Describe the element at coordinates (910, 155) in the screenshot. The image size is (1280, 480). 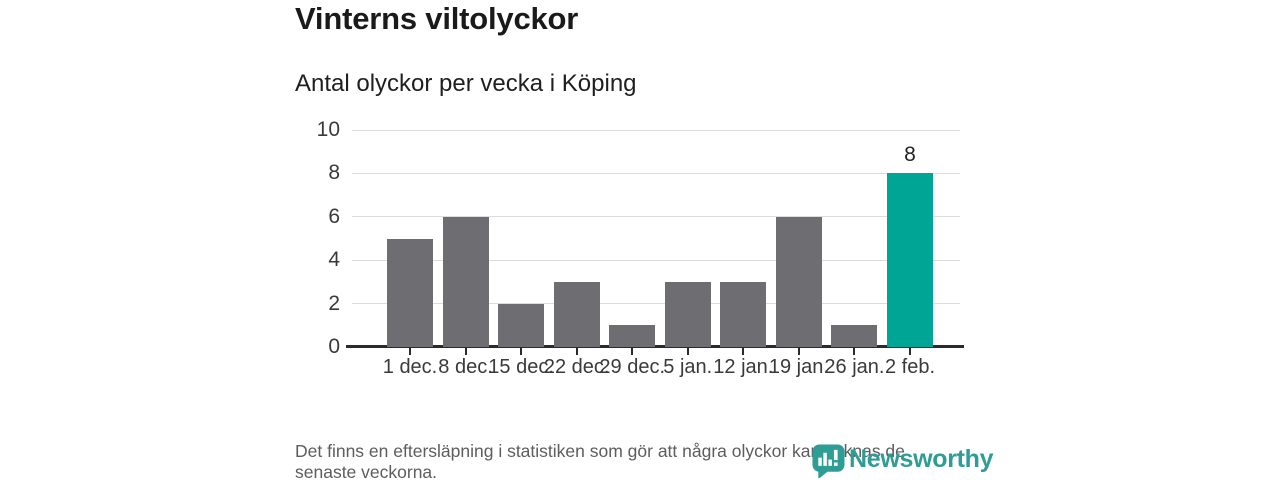
I see `bar-value-label: 8` at that location.